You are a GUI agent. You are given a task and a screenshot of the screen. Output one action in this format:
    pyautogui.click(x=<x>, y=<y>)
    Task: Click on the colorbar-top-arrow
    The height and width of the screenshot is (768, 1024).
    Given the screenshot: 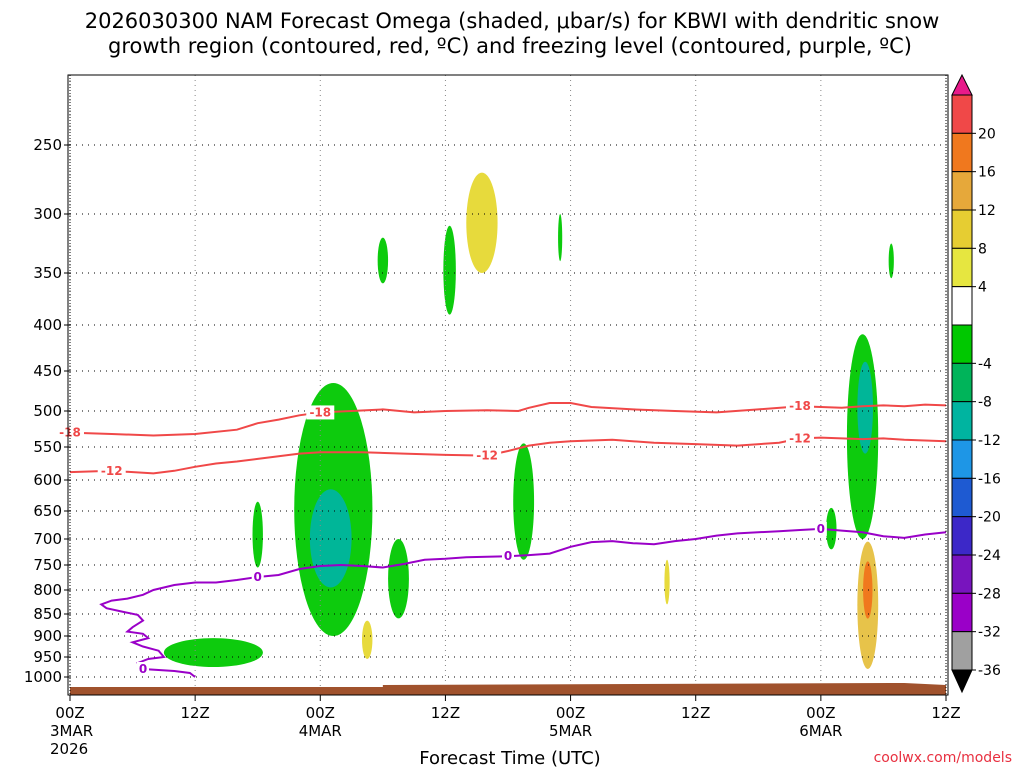 What is the action you would take?
    pyautogui.click(x=962, y=84)
    